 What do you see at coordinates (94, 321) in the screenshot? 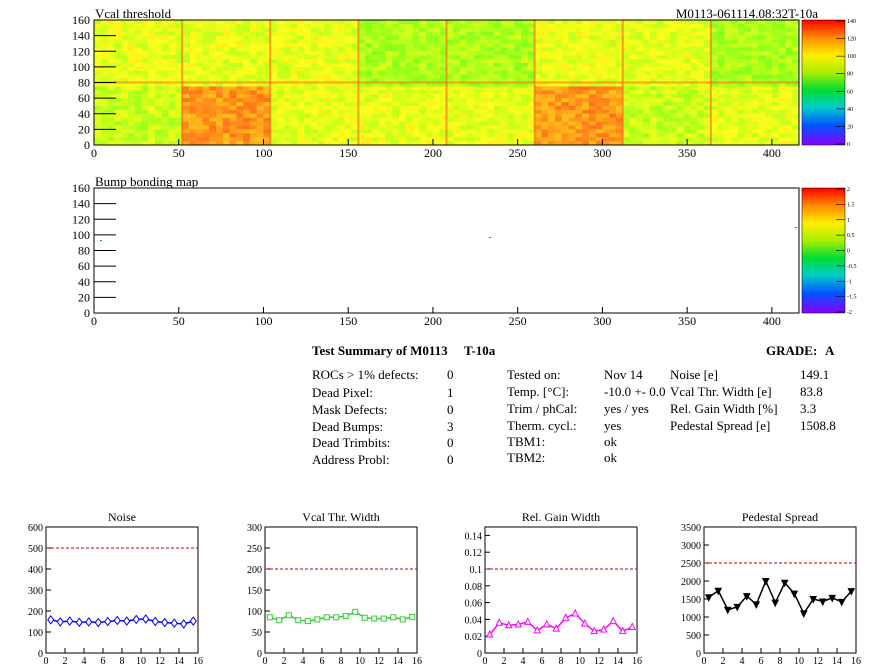
I see `x-tick-label: 0` at bounding box center [94, 321].